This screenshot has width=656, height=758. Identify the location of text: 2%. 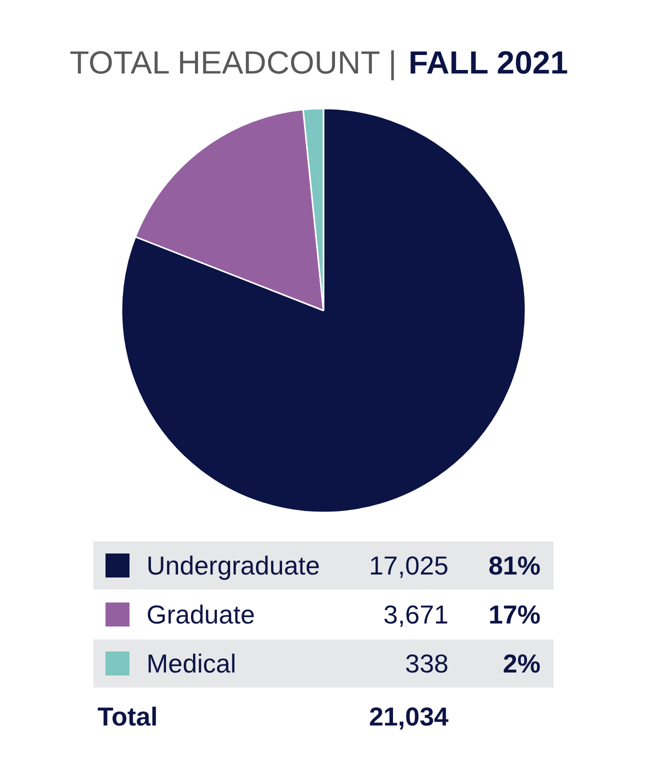
(521, 663).